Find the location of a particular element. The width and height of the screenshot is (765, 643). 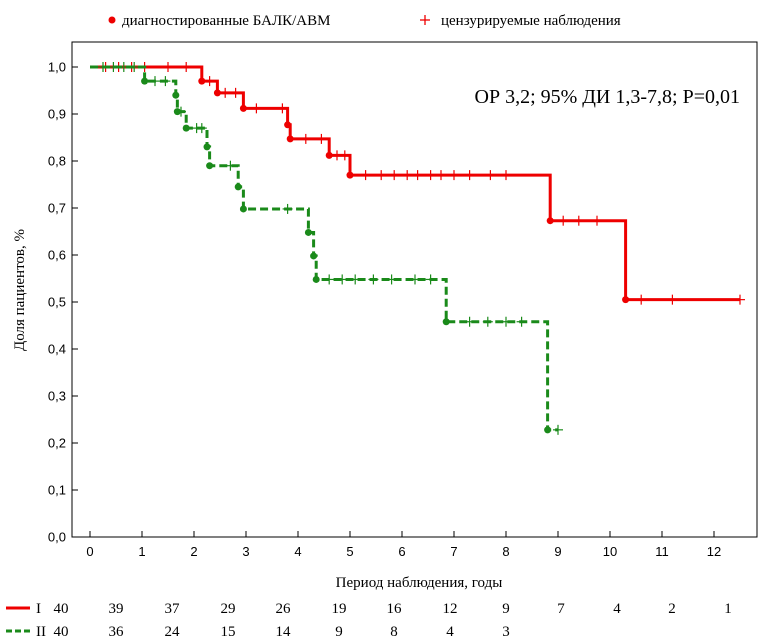

at-risk-count: 4 is located at coordinates (617, 609).